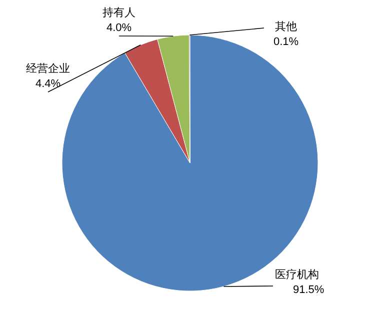 This screenshot has height=321, width=372. I want to click on slice-label: 其他, so click(286, 26).